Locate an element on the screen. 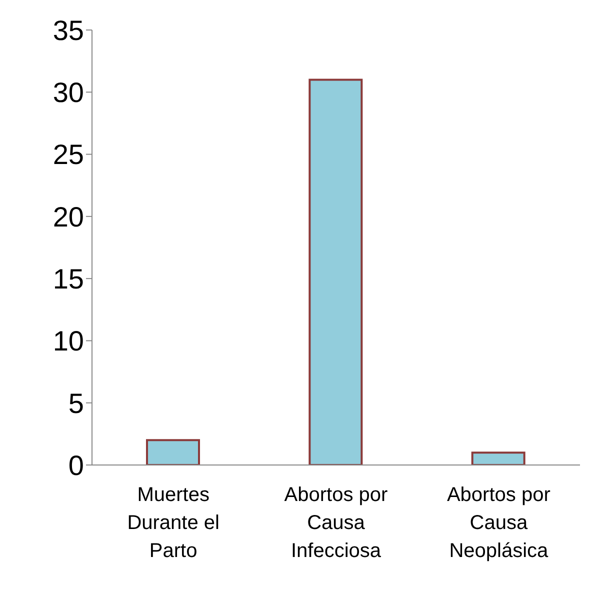  y-tick-label: 35 is located at coordinates (68, 30).